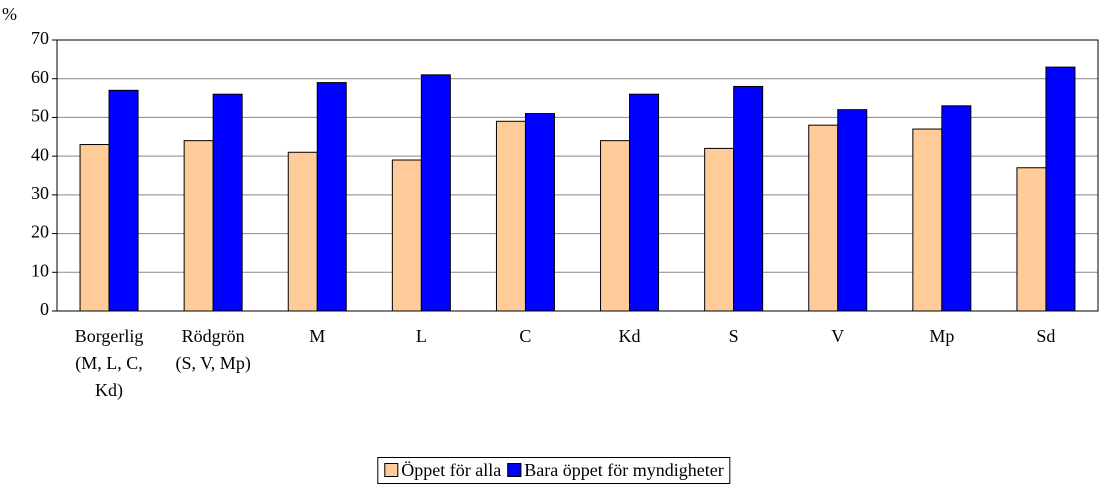  Describe the element at coordinates (838, 336) in the screenshot. I see `x-tick-label: V` at that location.